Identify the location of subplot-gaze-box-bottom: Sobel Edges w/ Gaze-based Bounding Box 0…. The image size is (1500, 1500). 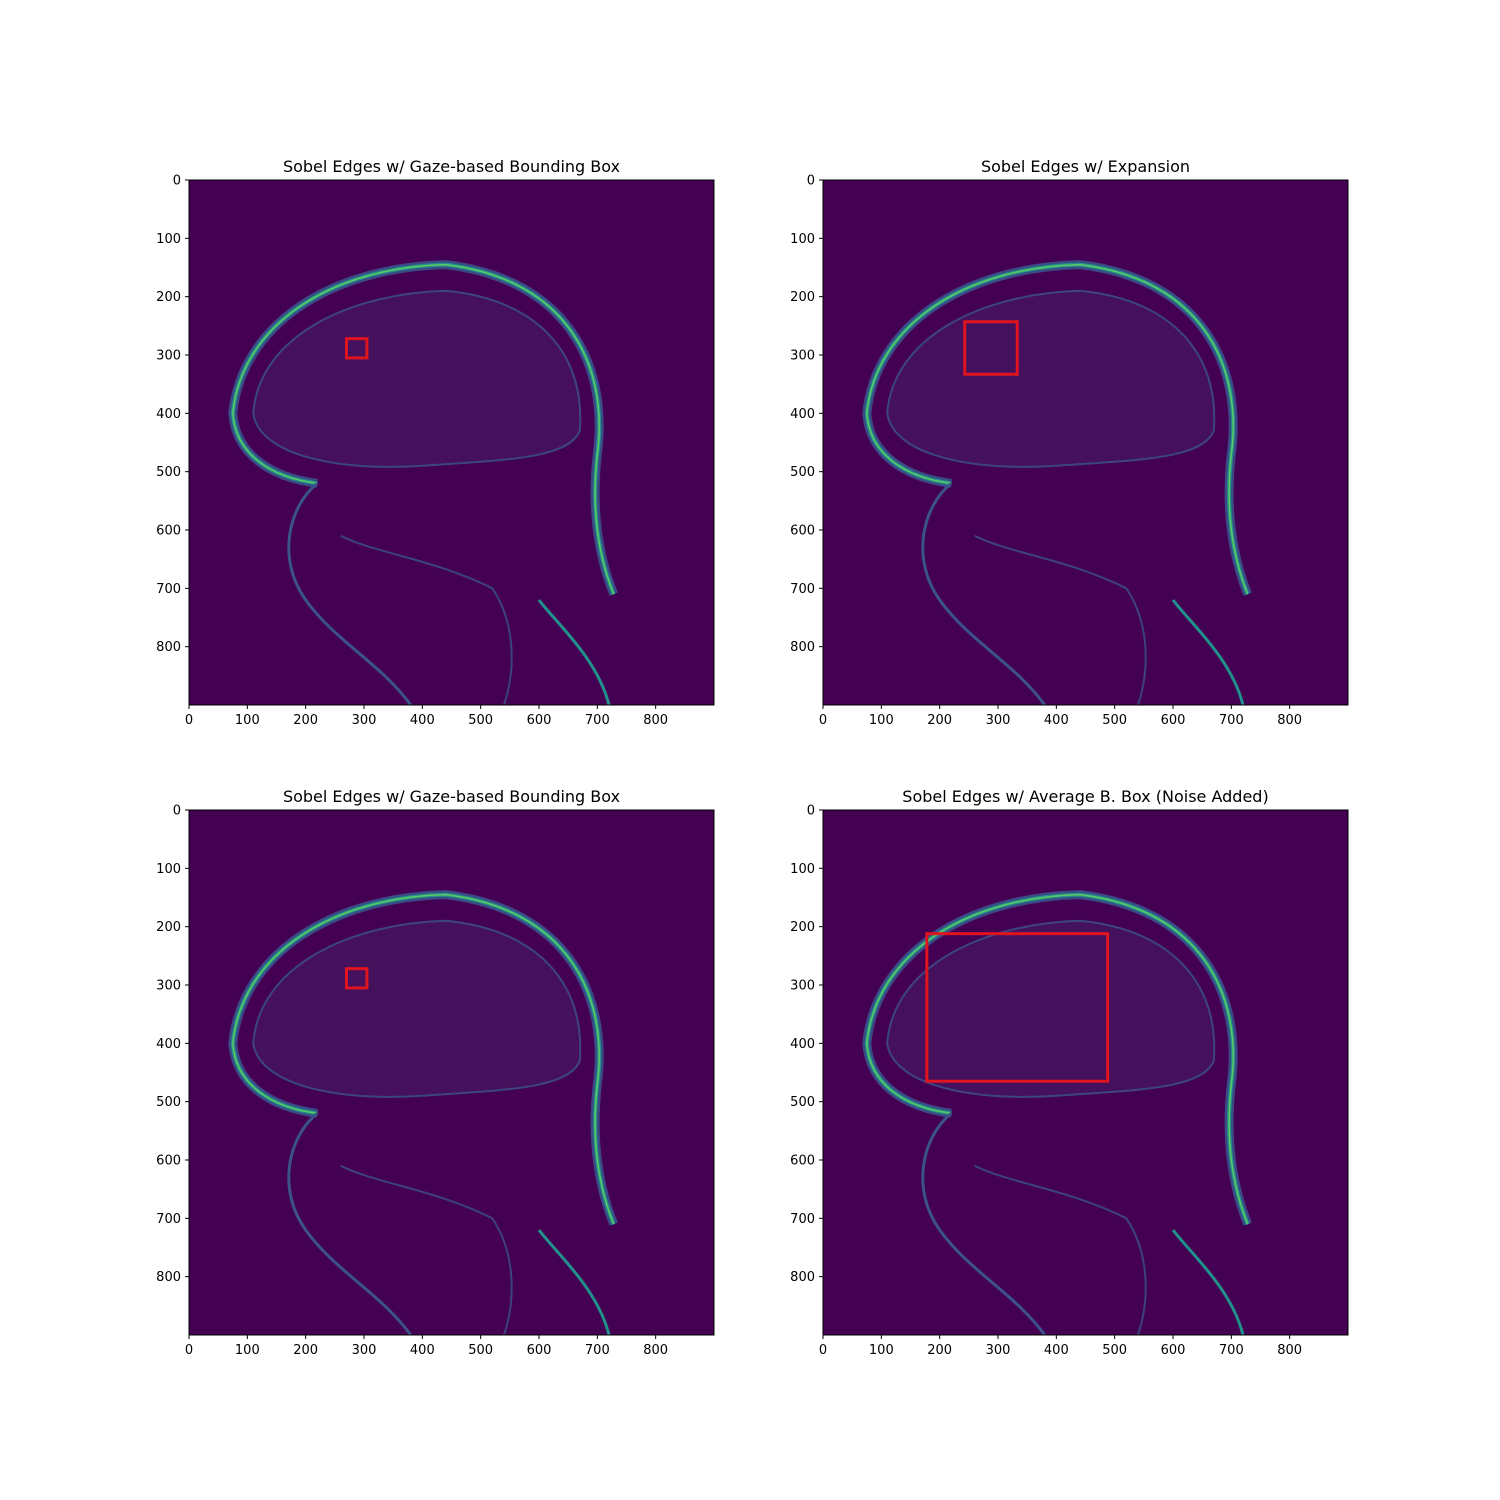
(435, 1073).